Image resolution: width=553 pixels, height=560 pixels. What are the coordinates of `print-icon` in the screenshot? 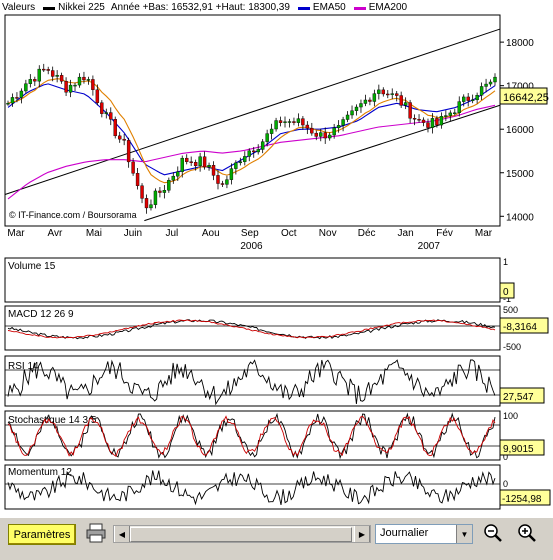 It's located at (96, 533).